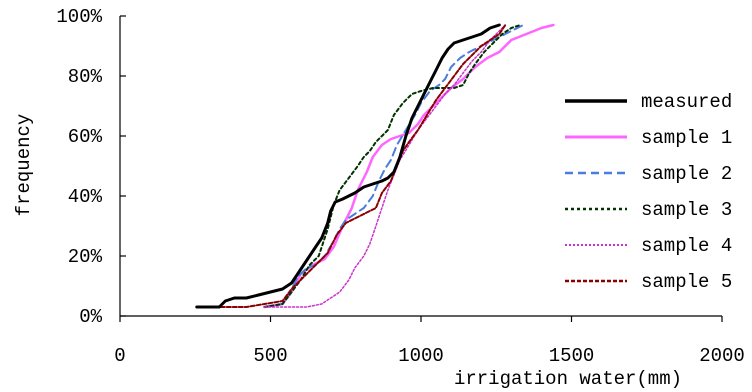  Describe the element at coordinates (24, 165) in the screenshot. I see `y-axis-title: frequency` at that location.